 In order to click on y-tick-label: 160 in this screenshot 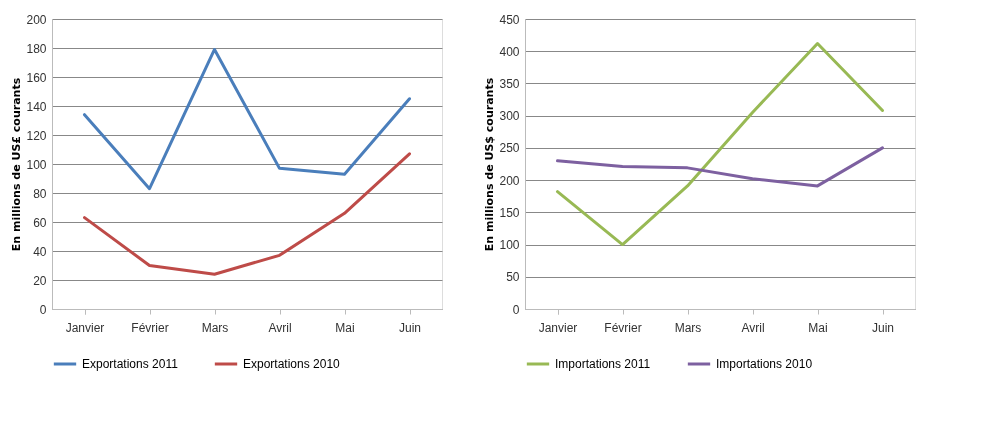, I will do `click(36, 77)`.